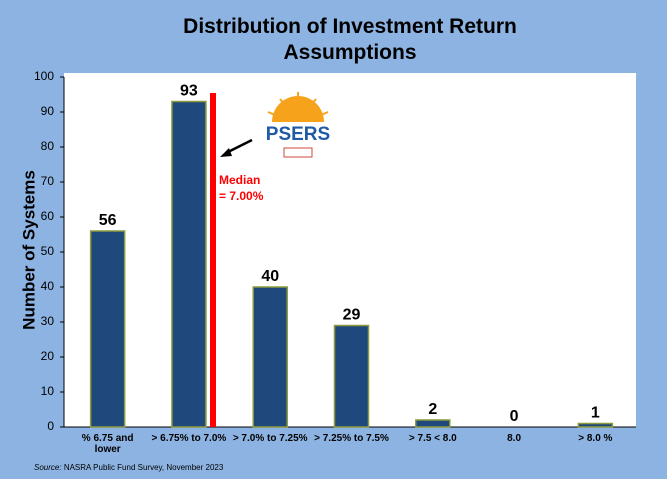 The width and height of the screenshot is (667, 479). I want to click on median-annotation: Median = 7.00%, so click(241, 188).